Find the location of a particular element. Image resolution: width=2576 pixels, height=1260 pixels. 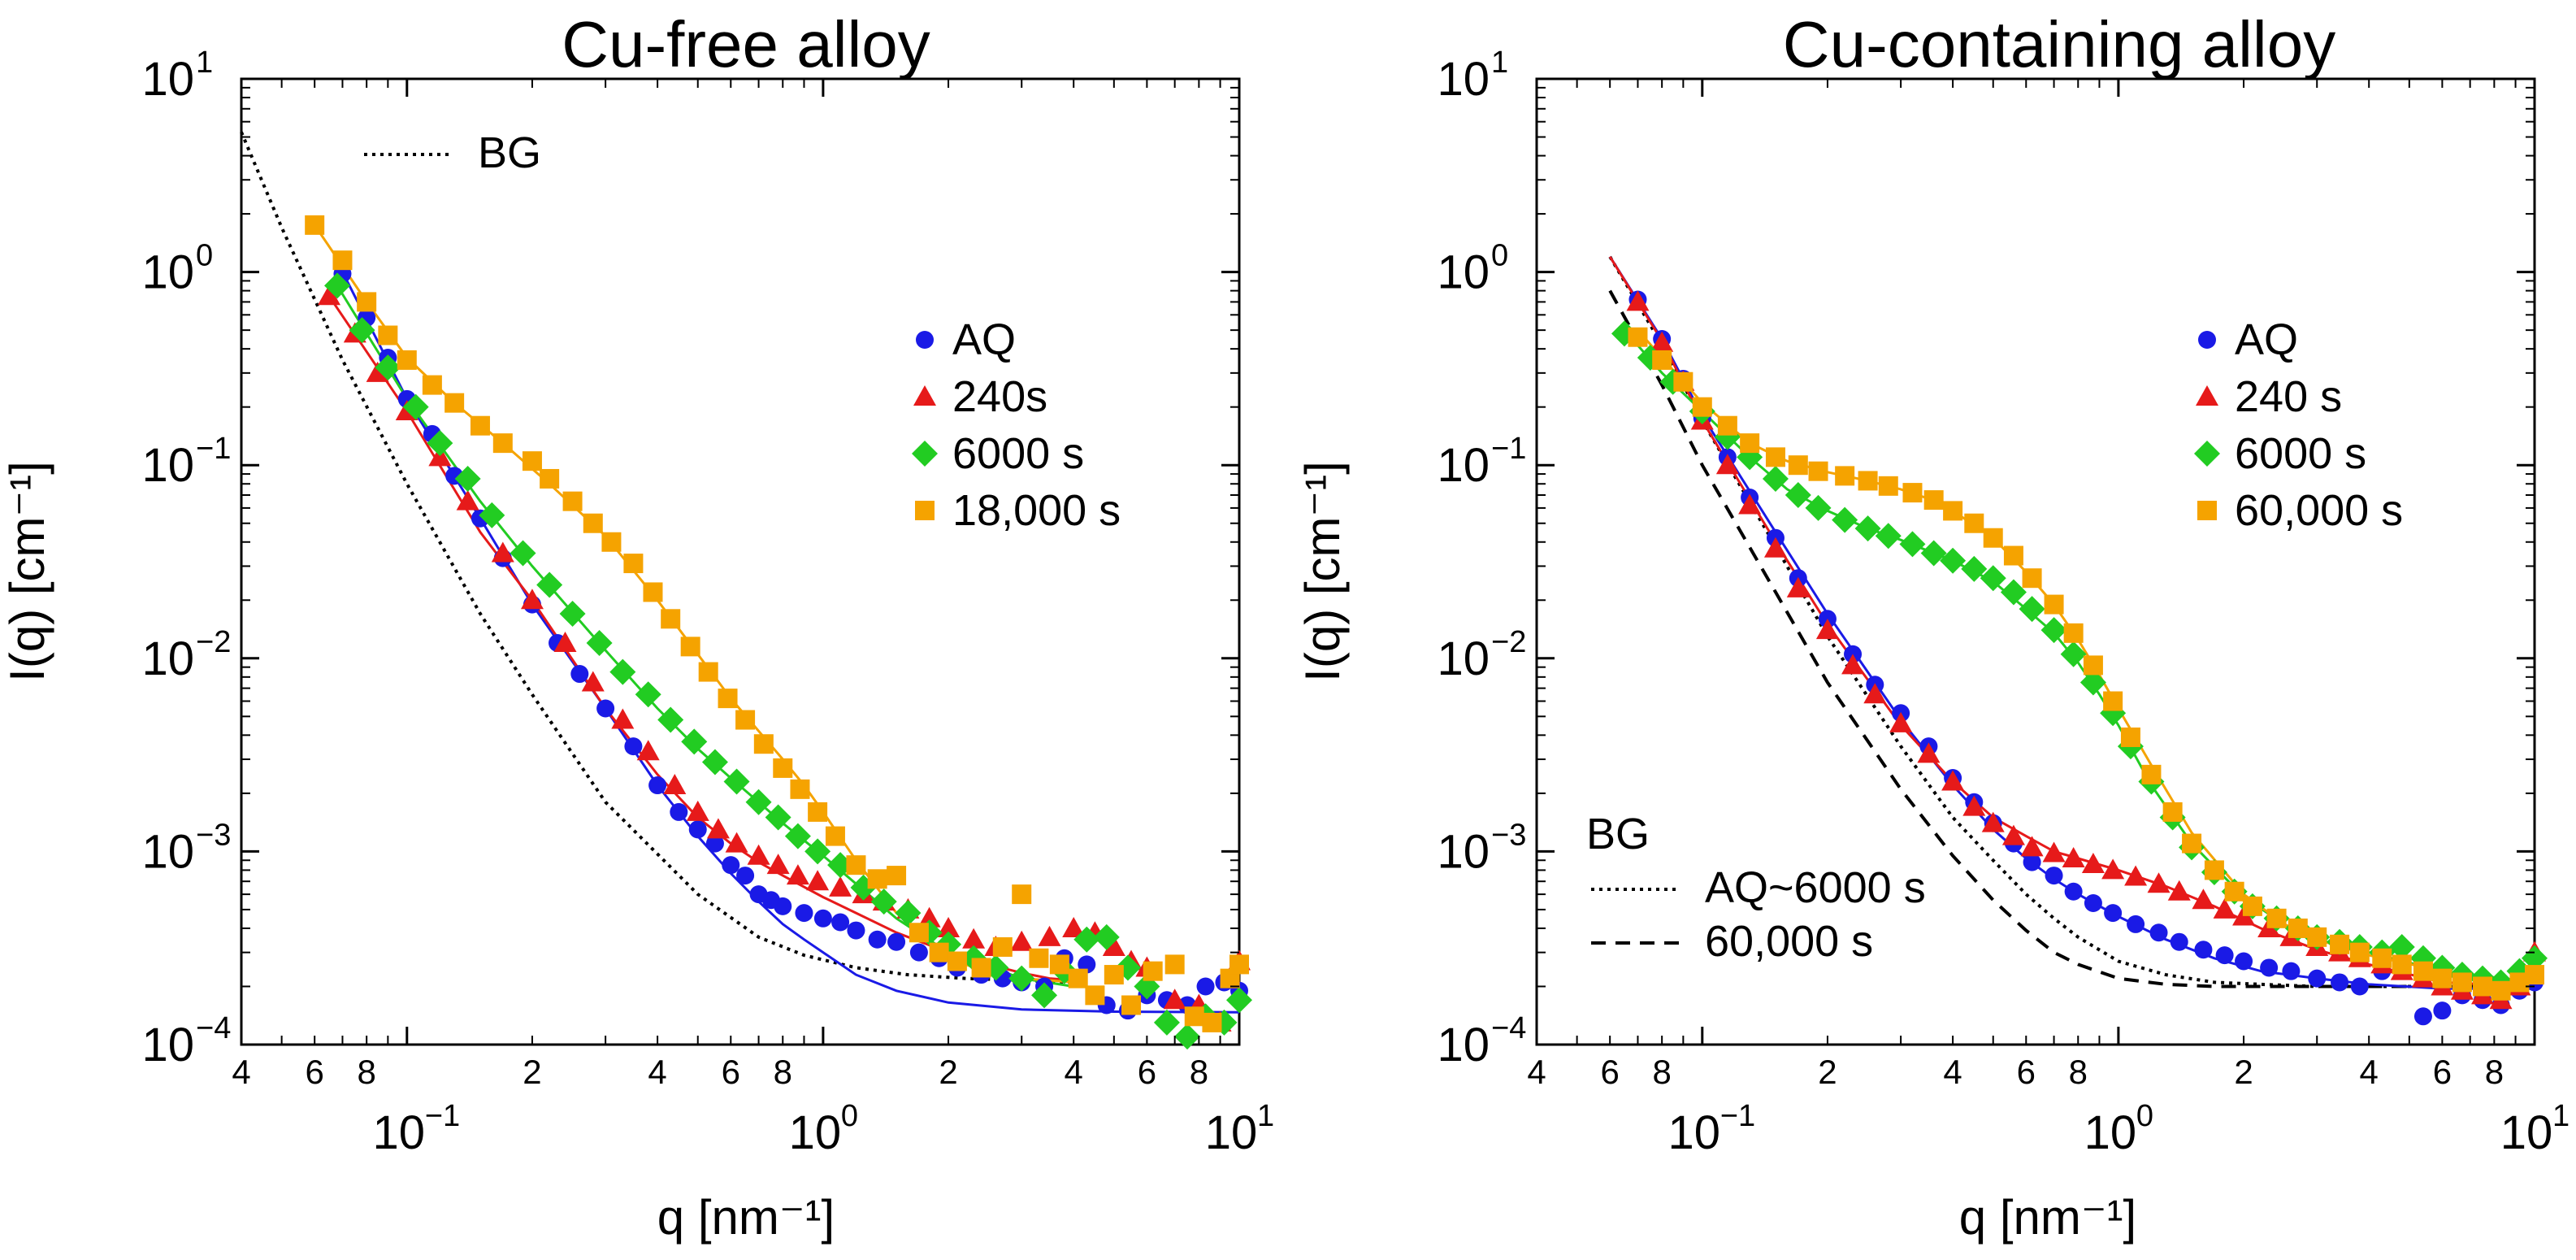

x-minor-tick-label: 4 is located at coordinates (1074, 1072).